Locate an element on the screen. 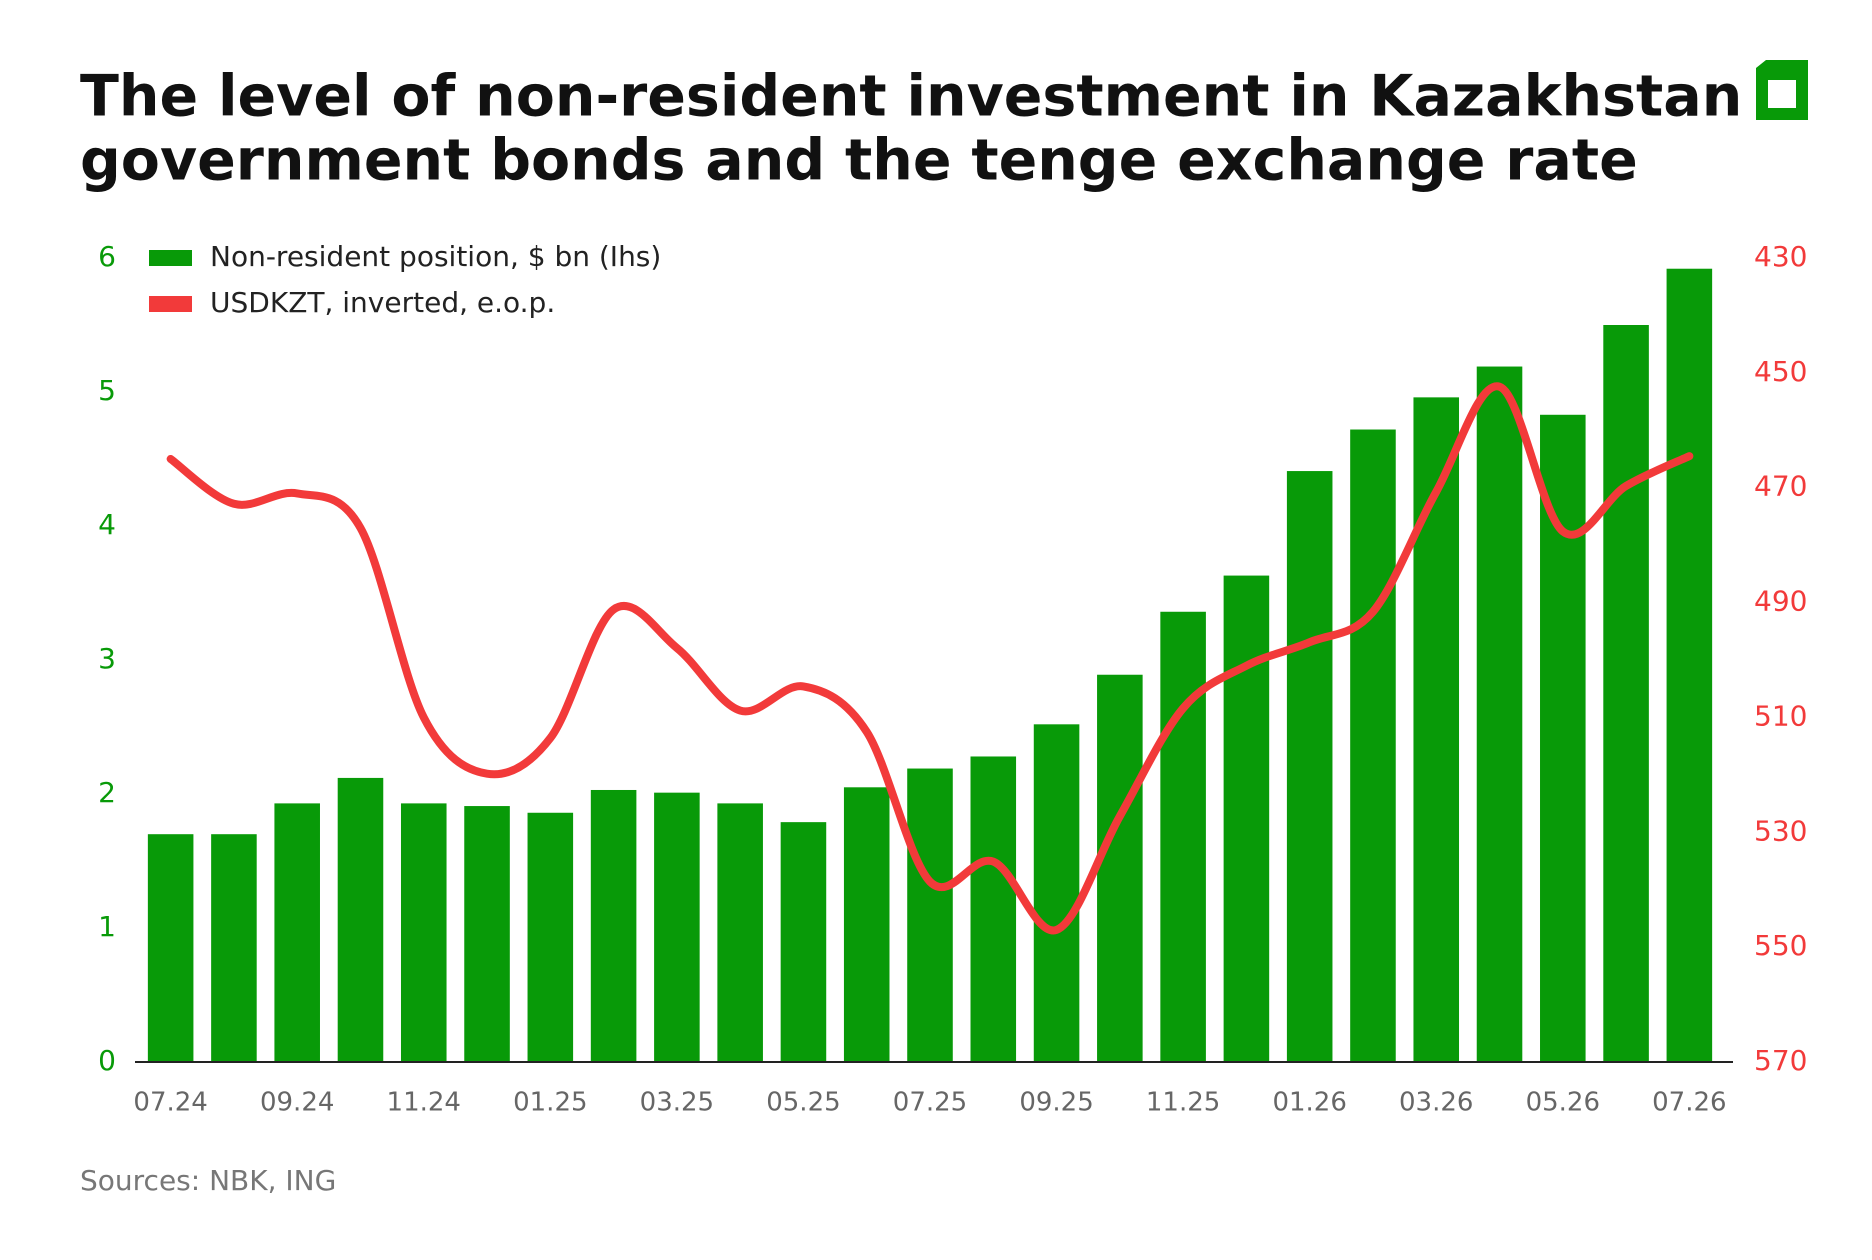 Image resolution: width=1872 pixels, height=1260 pixels. x-tick-label: 01.25 is located at coordinates (550, 1103).